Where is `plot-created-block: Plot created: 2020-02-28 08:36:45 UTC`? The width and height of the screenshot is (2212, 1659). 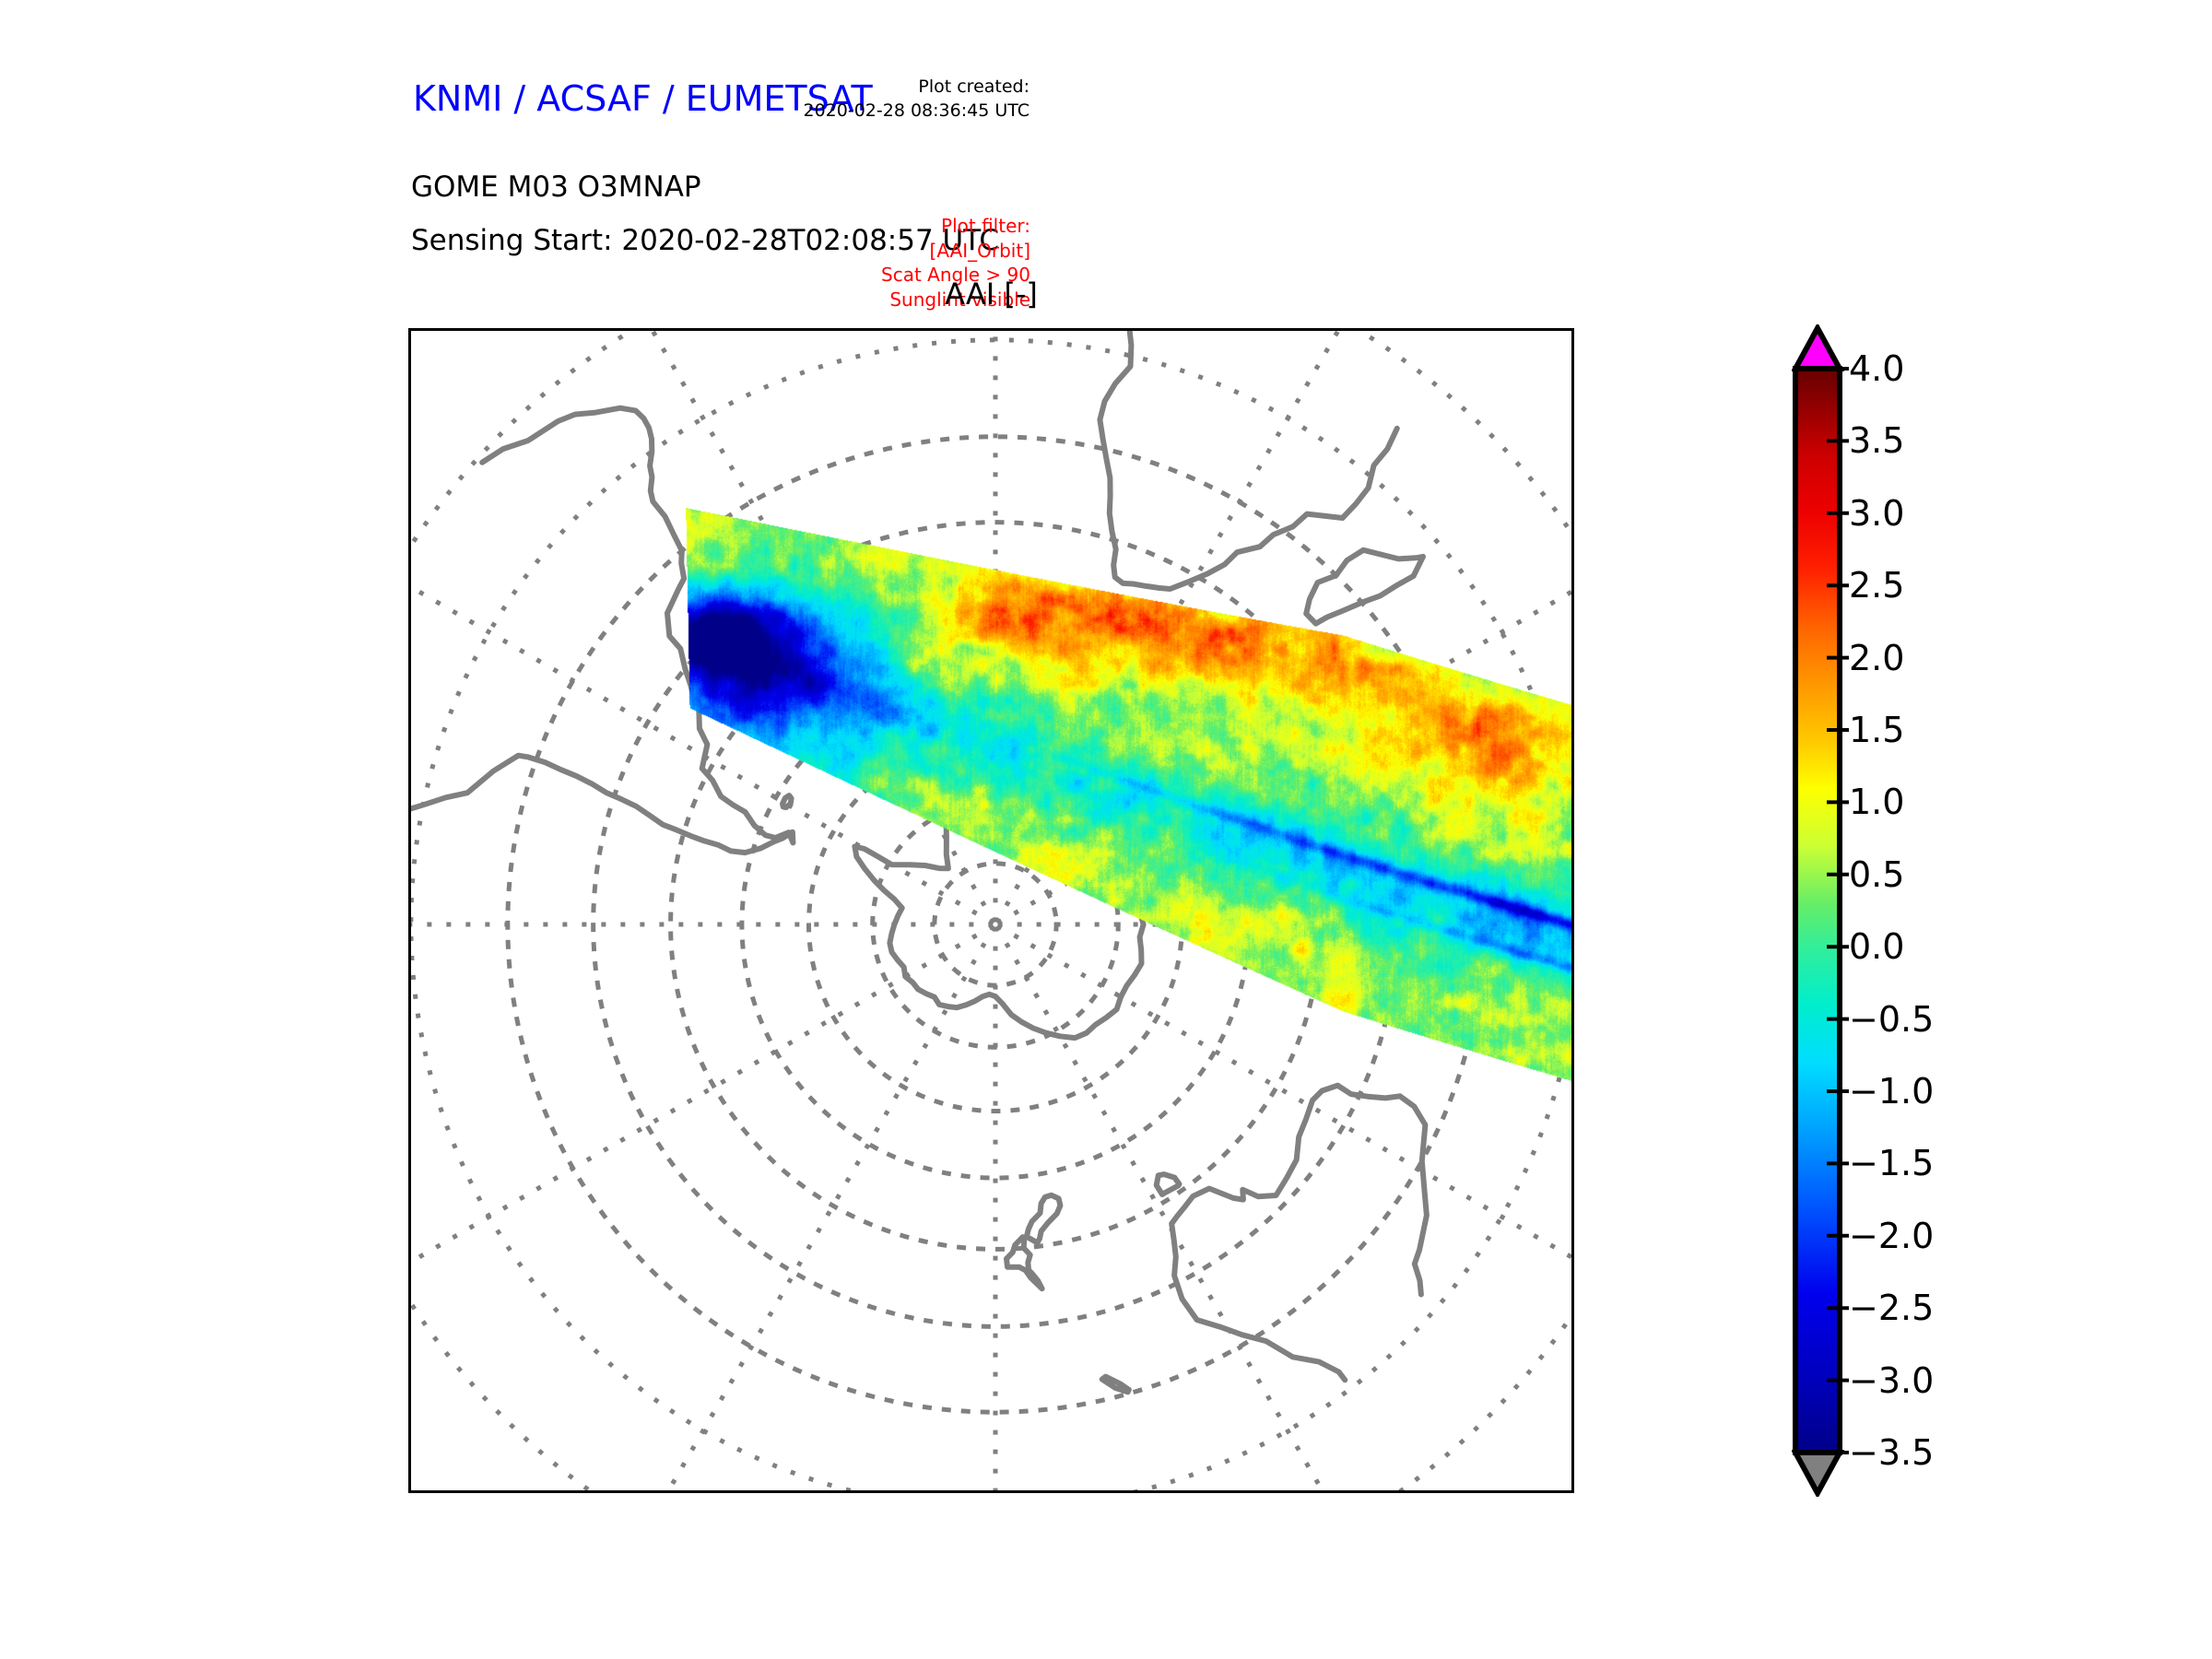
plot-created-block: Plot created: 2020-02-28 08:36:45 UTC is located at coordinates (917, 99).